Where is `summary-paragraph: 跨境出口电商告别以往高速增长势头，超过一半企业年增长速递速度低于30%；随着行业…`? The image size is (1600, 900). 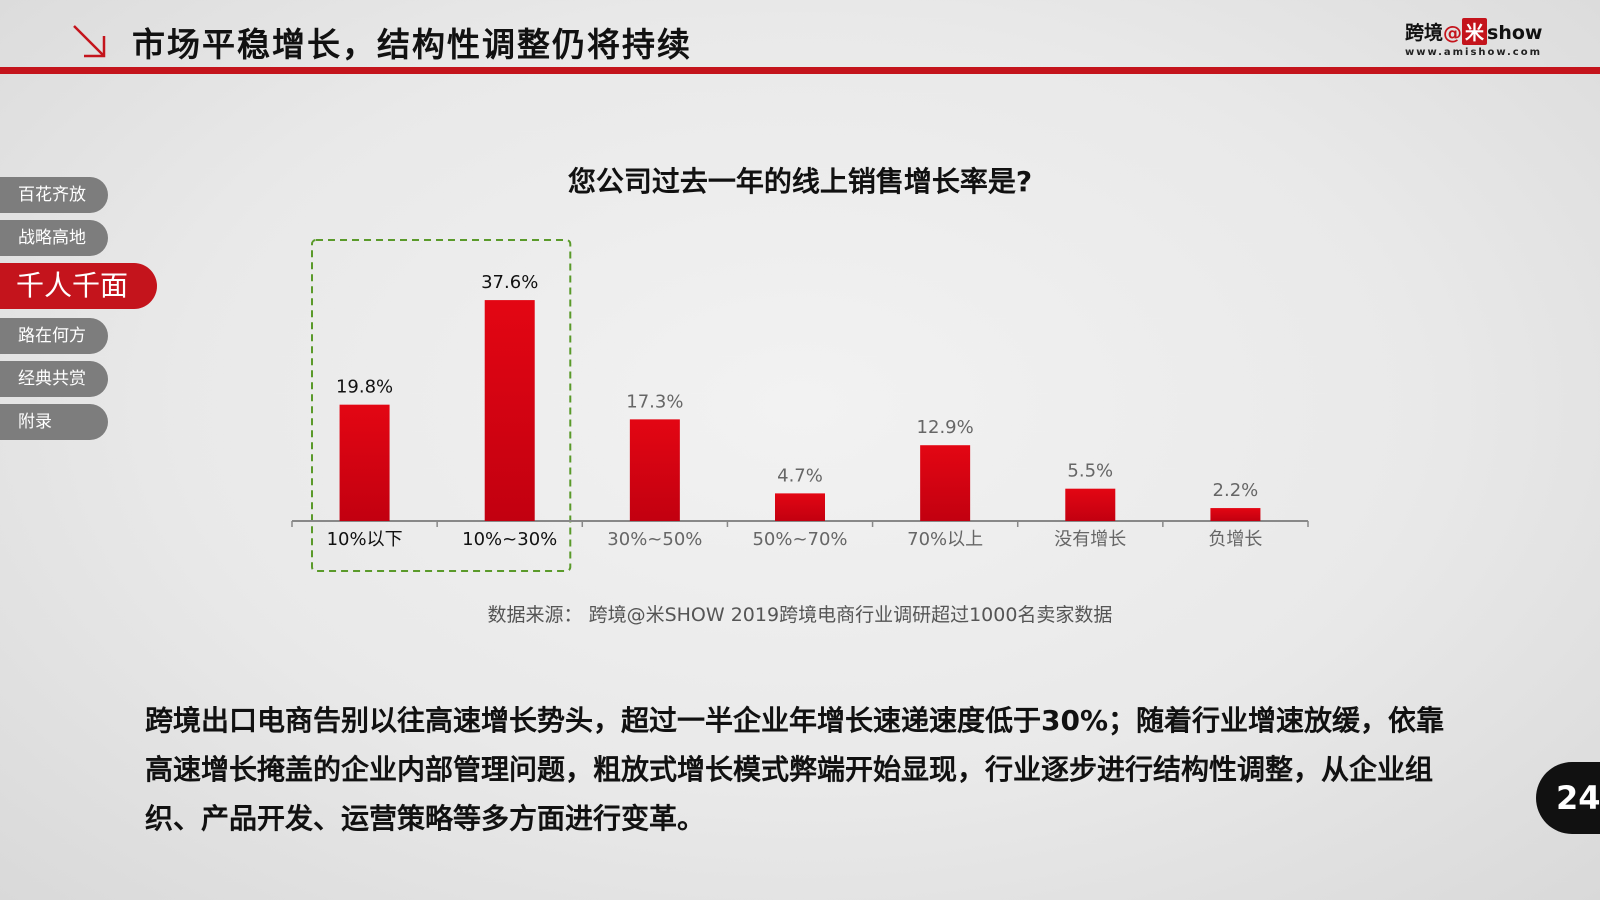 summary-paragraph: 跨境出口电商告别以往高速增长势头，超过一半企业年增长速递速度低于30%；随着行业… is located at coordinates (795, 769).